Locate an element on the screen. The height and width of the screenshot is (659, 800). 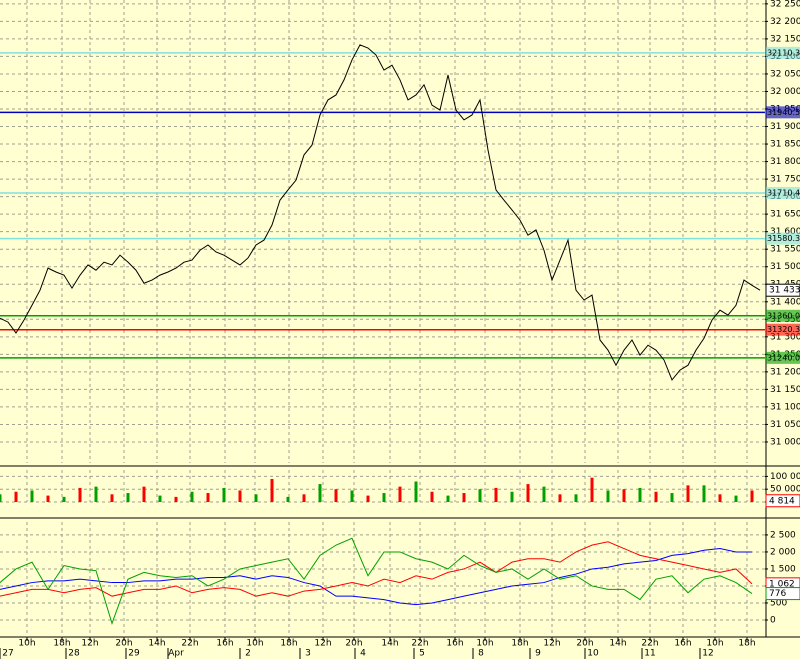
last-price-label: 31 433 is located at coordinates (784, 291).